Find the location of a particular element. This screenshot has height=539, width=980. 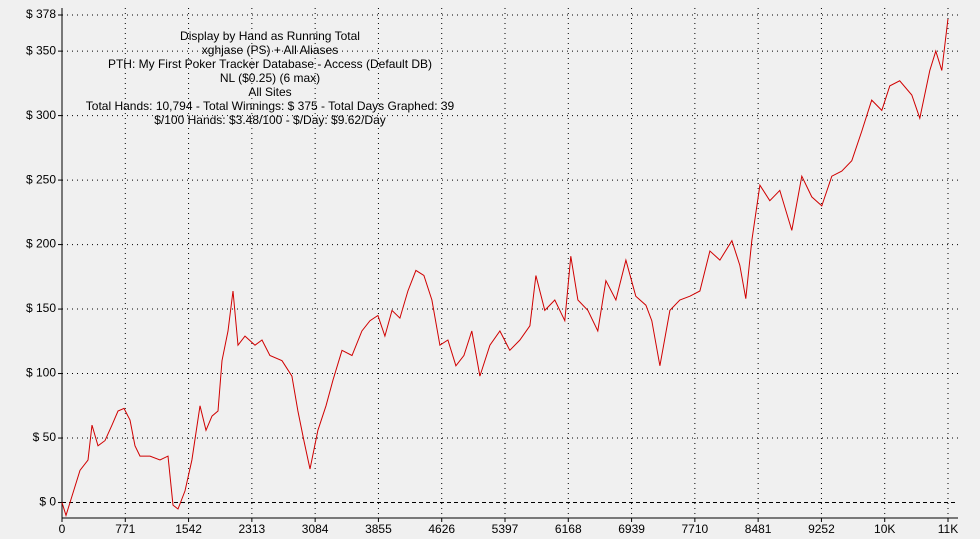

x-tick-label: 3084 is located at coordinates (315, 529).